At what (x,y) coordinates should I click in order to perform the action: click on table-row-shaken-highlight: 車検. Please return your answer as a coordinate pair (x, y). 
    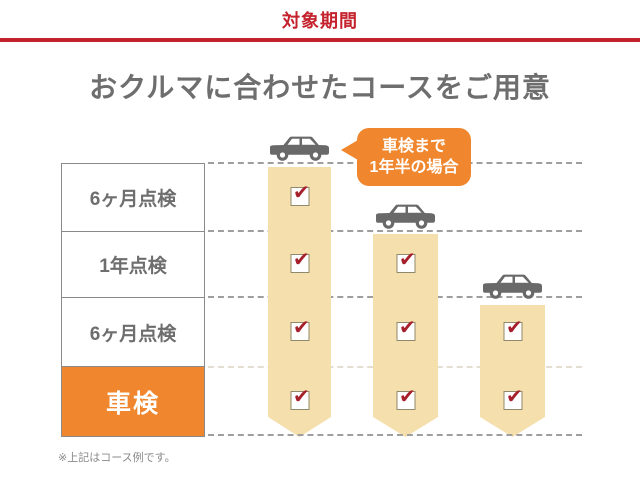
    Looking at the image, I should click on (133, 401).